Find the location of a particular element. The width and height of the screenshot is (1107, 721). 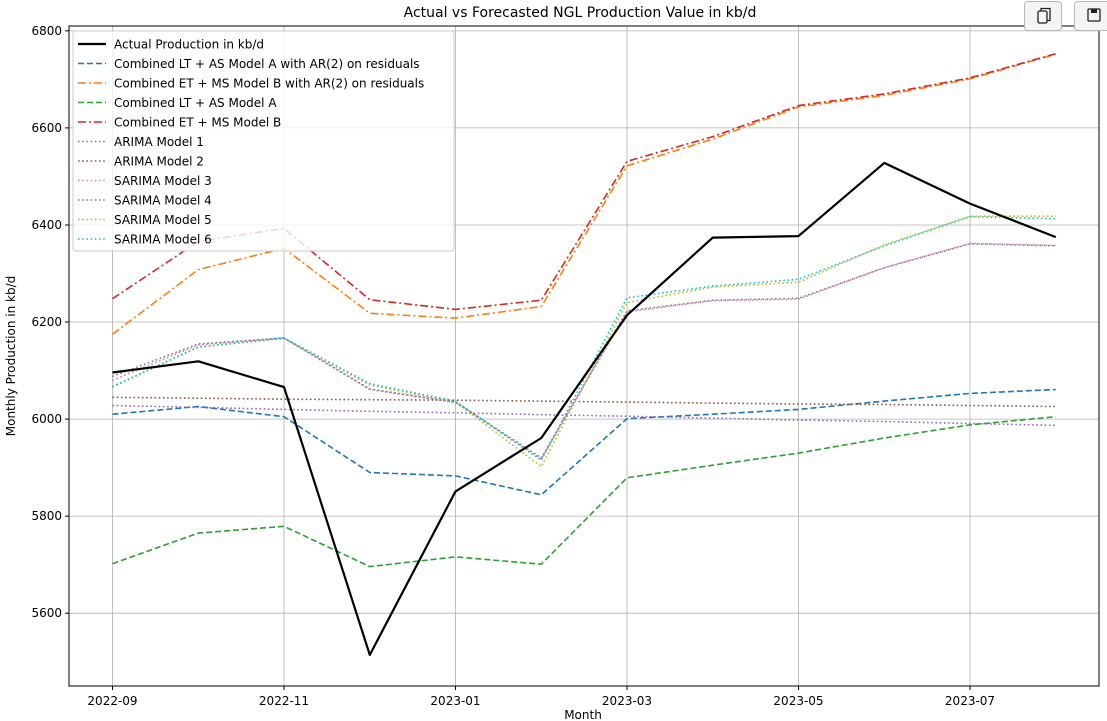

legend-label: Combined LT + AS Model A is located at coordinates (195, 103).